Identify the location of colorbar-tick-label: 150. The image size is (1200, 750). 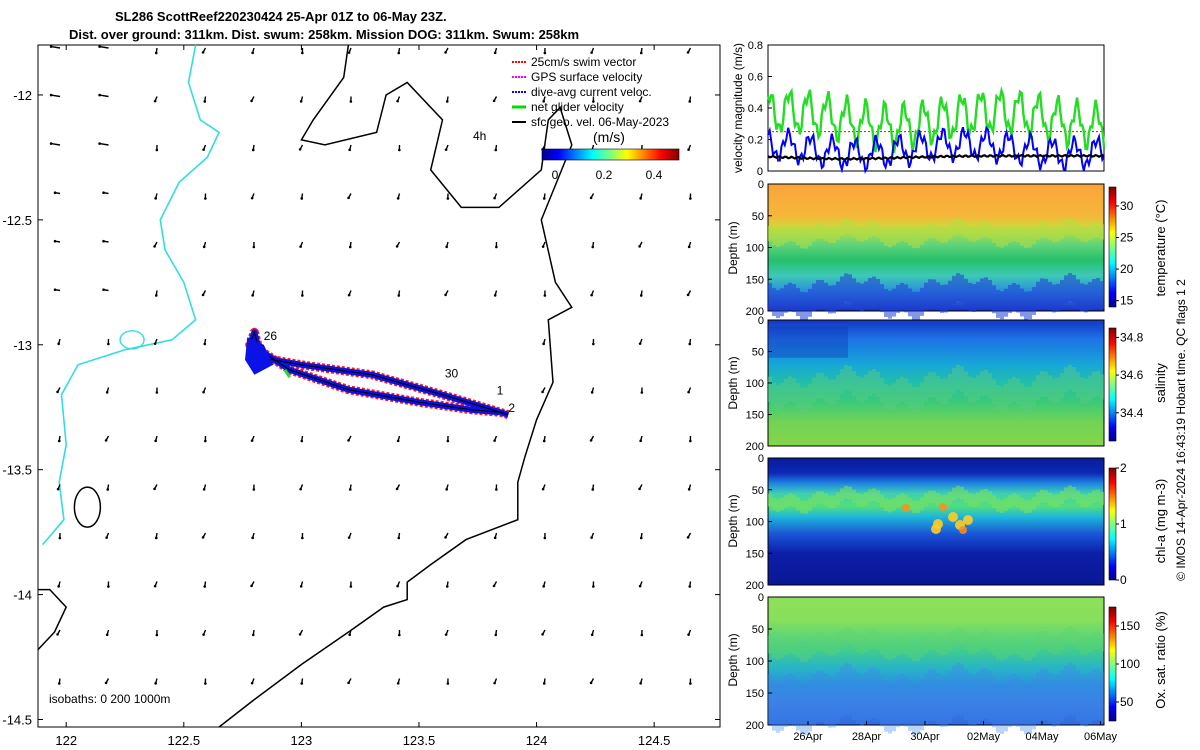
(1130, 626).